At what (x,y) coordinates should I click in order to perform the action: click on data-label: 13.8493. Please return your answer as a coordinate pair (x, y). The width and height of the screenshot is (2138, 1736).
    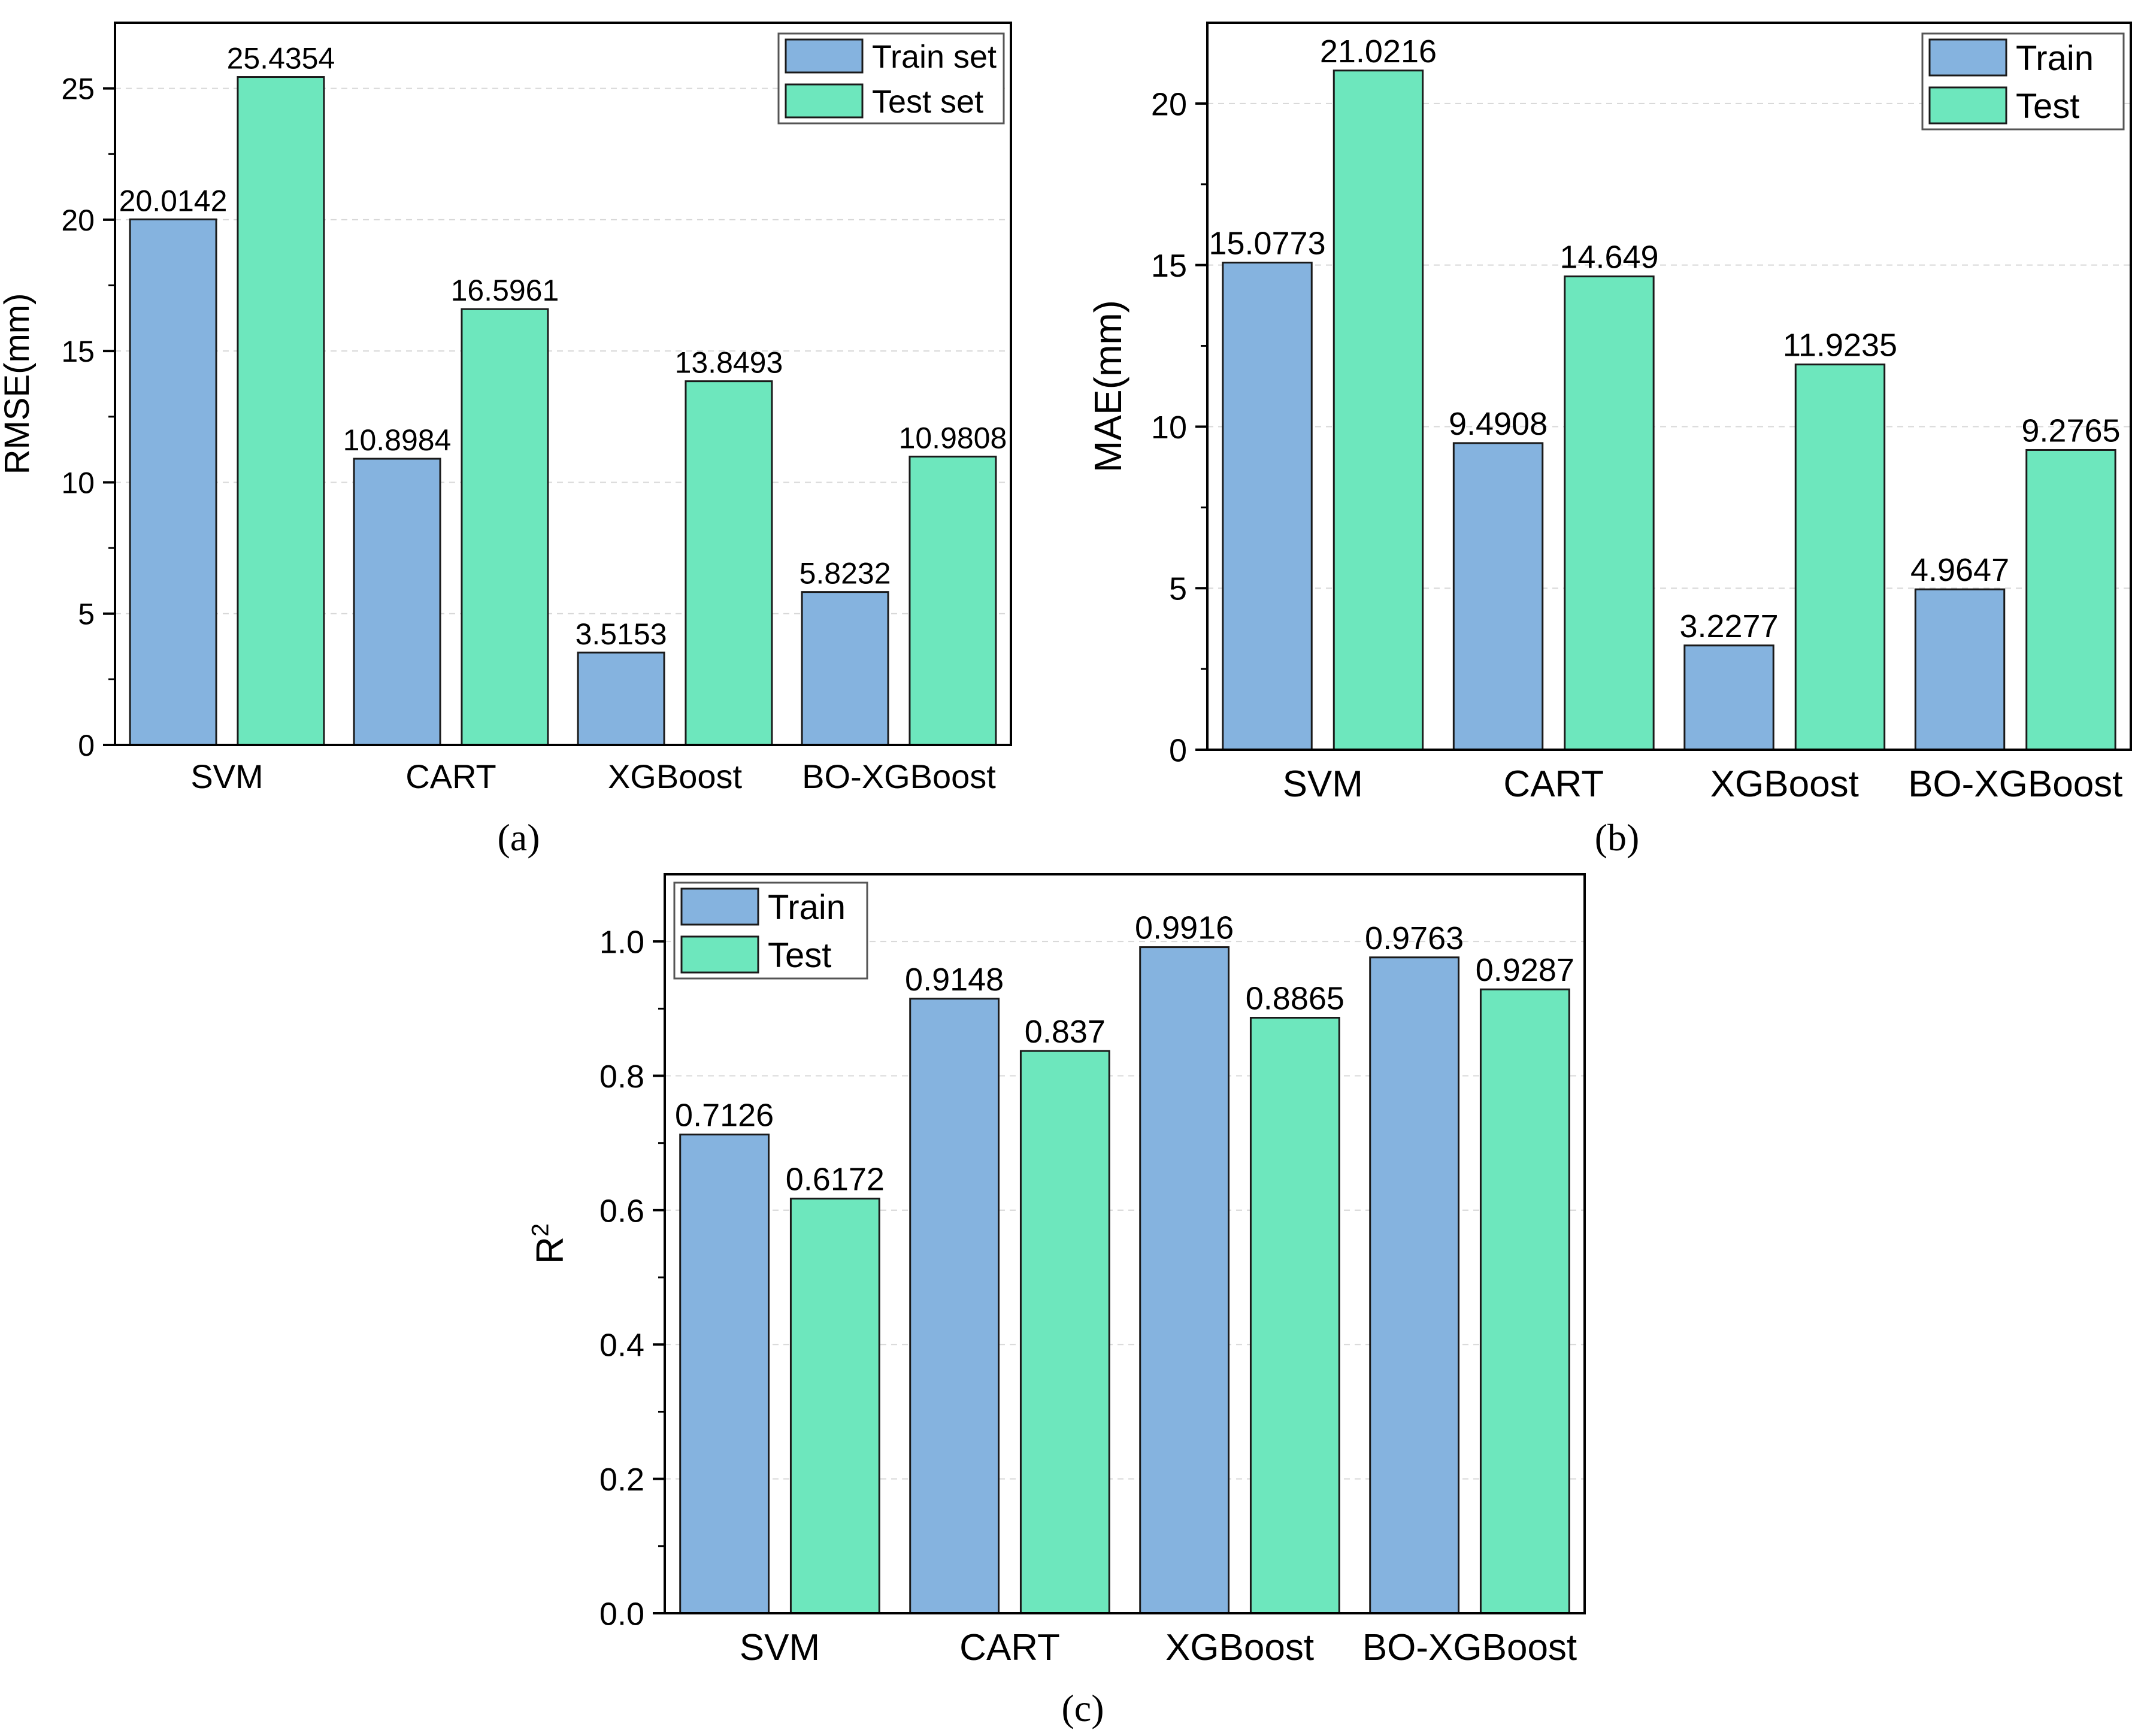
    Looking at the image, I should click on (729, 363).